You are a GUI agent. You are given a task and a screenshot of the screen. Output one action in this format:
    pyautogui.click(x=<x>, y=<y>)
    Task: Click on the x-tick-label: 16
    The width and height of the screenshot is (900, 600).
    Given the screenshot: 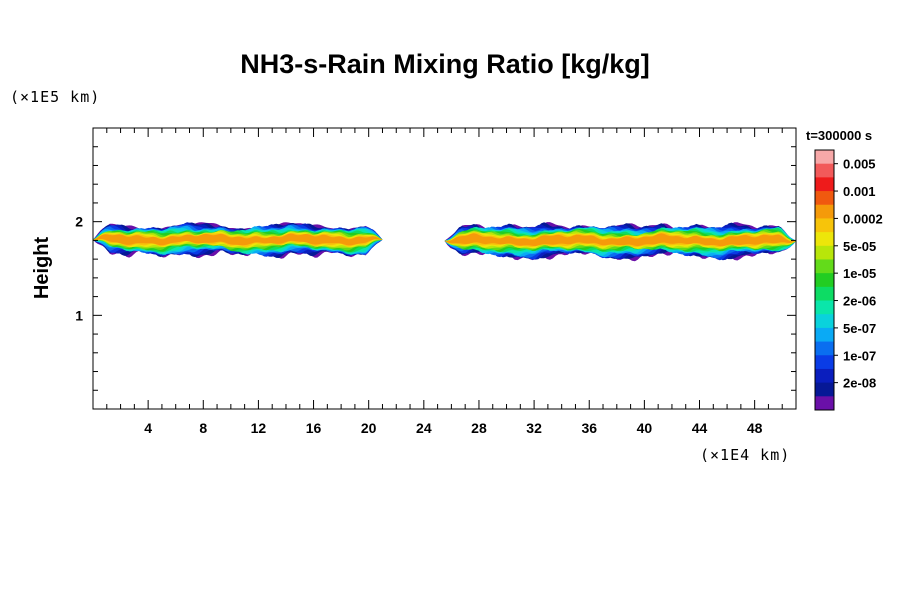 What is the action you would take?
    pyautogui.click(x=314, y=428)
    